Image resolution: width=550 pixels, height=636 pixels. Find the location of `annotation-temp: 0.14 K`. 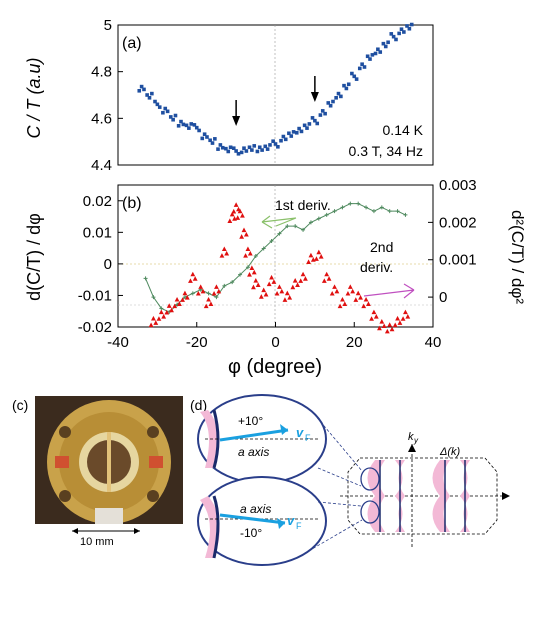

annotation-temp: 0.14 K is located at coordinates (403, 130).